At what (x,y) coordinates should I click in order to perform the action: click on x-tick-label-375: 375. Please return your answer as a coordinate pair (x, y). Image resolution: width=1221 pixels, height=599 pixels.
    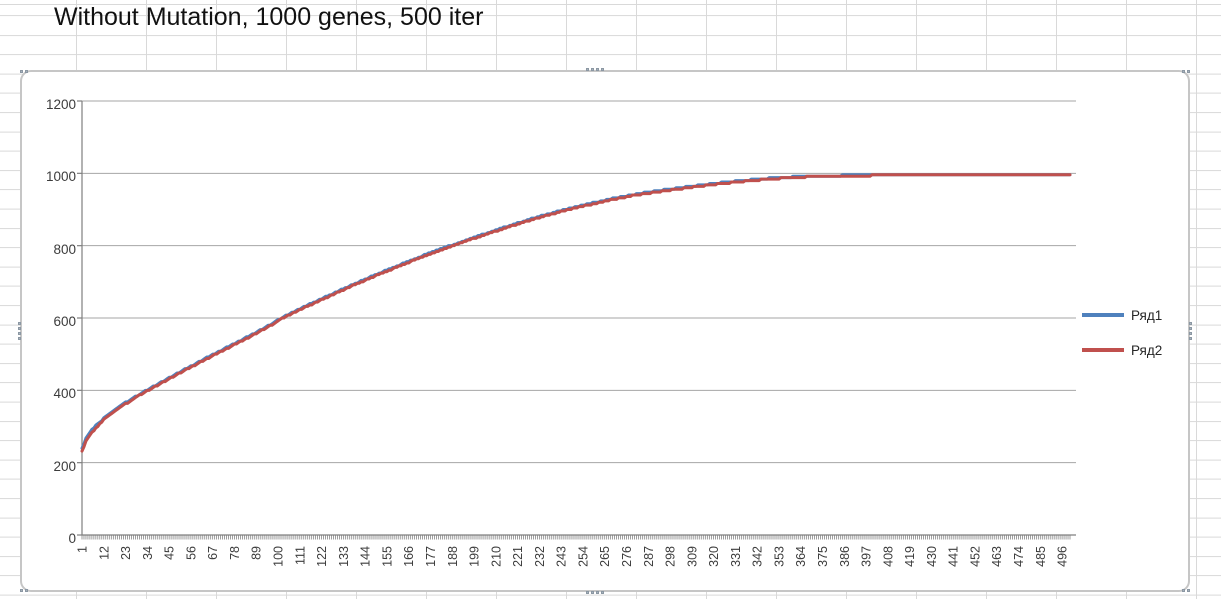
    Looking at the image, I should click on (823, 556).